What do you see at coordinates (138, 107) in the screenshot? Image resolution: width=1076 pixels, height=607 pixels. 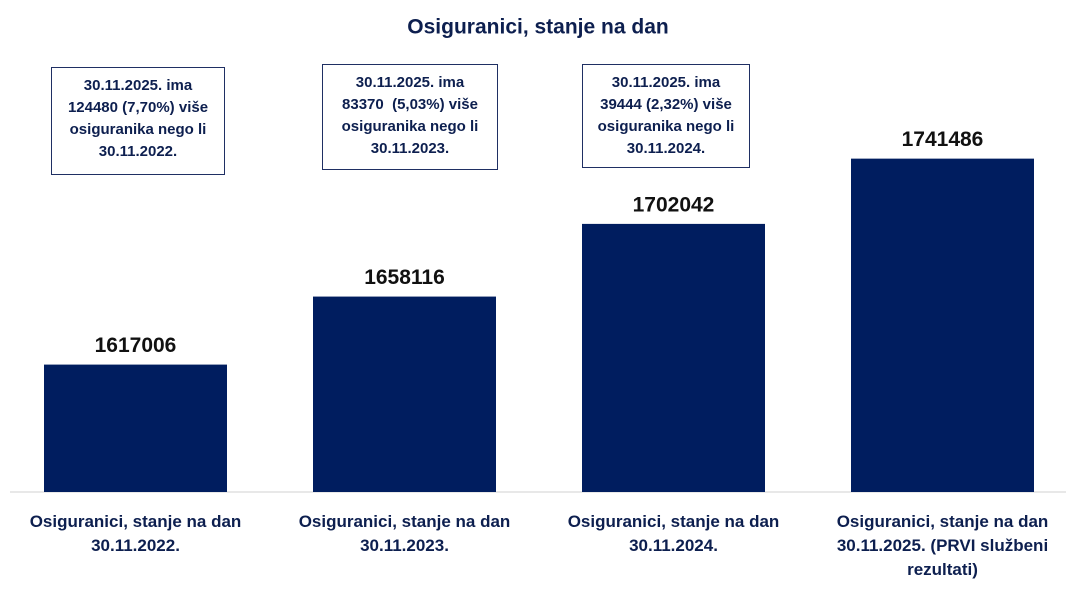 I see `annotation-line: 124480 (7,70%) više` at bounding box center [138, 107].